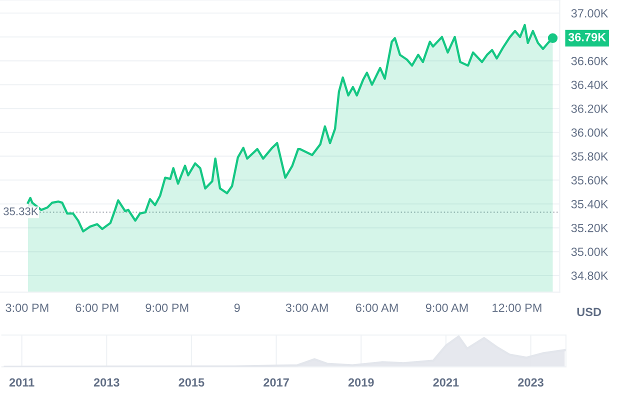  Describe the element at coordinates (589, 132) in the screenshot. I see `y-tick-label: 36.00K` at that location.